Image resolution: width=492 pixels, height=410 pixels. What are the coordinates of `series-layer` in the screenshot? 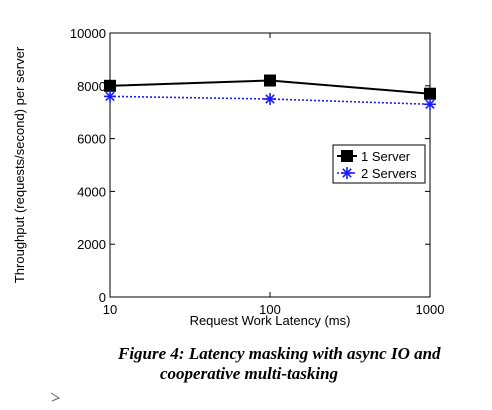 It's located at (270, 92).